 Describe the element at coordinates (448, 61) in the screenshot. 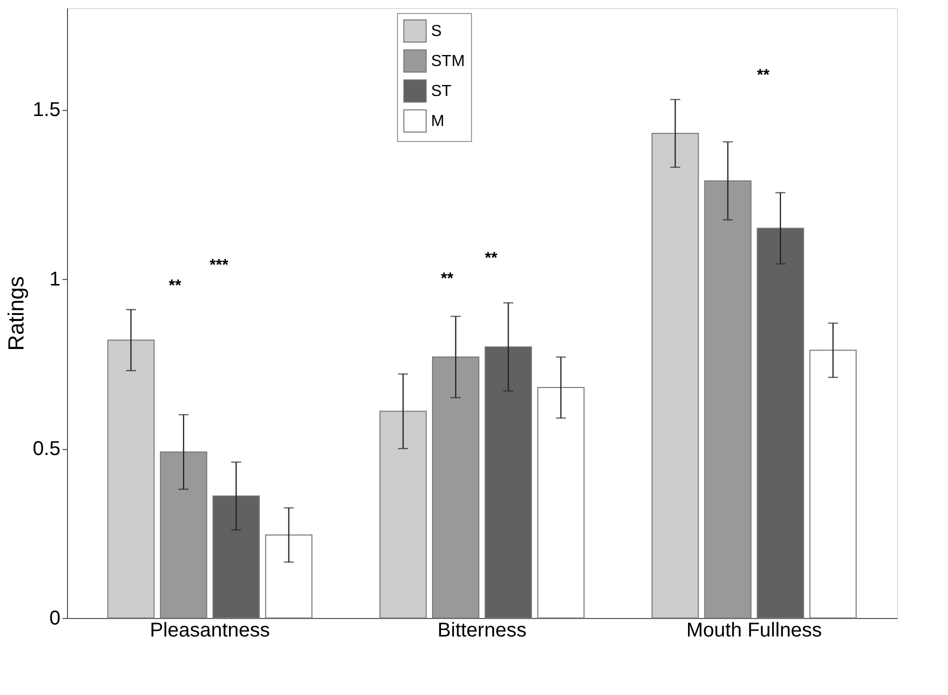

I see `legend-label: STM` at that location.